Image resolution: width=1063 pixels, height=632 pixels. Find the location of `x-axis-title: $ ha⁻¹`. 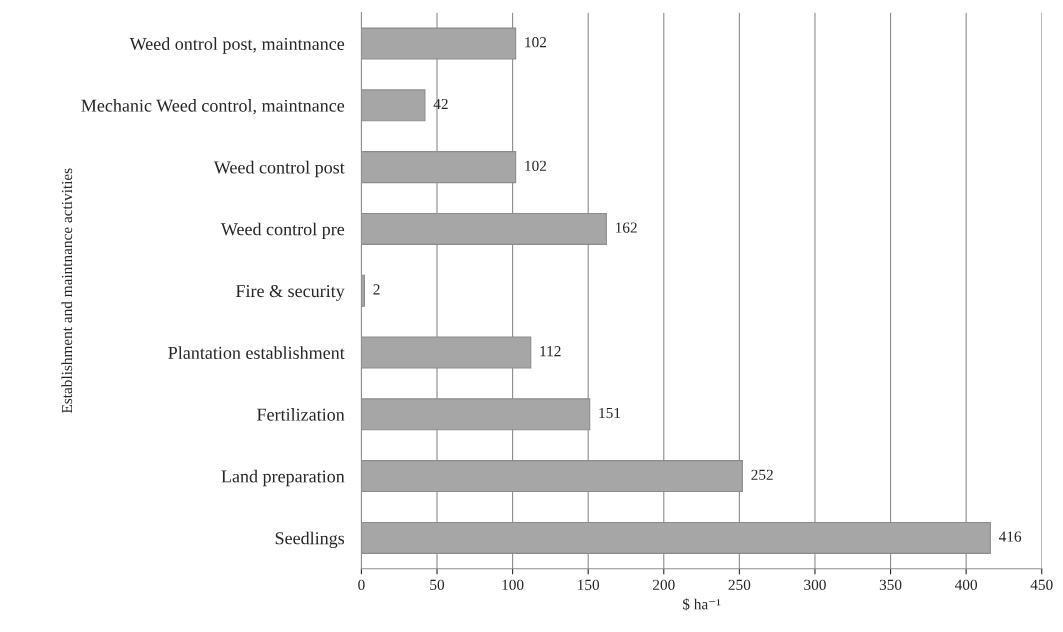

x-axis-title: $ ha⁻¹ is located at coordinates (701, 604).